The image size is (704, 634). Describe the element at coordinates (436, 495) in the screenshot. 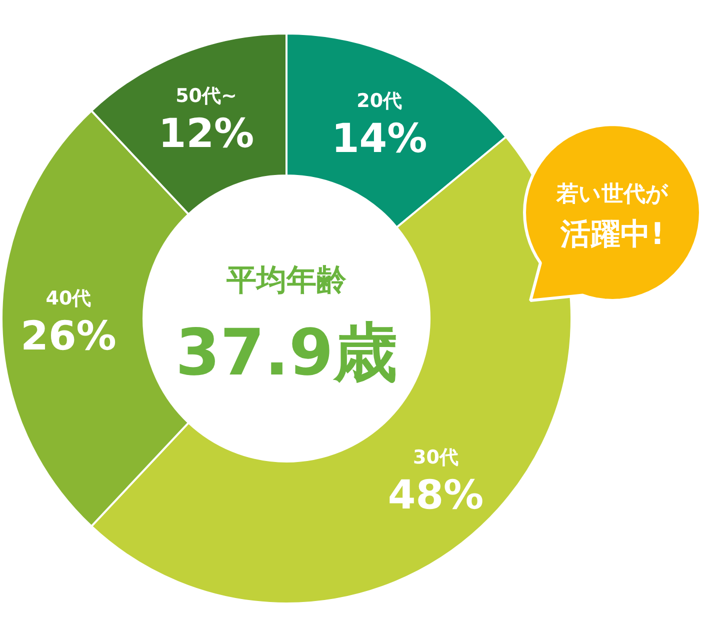

I see `data-label: 48%` at that location.